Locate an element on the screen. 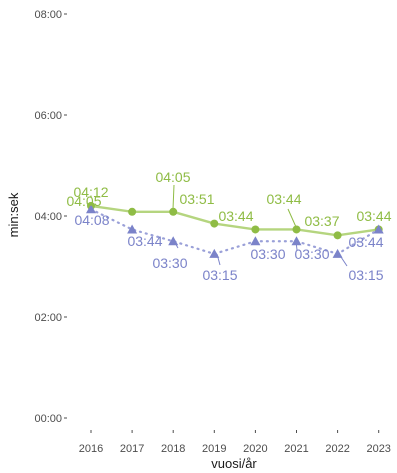 The image size is (397, 473). series-1-line is located at coordinates (234, 220).